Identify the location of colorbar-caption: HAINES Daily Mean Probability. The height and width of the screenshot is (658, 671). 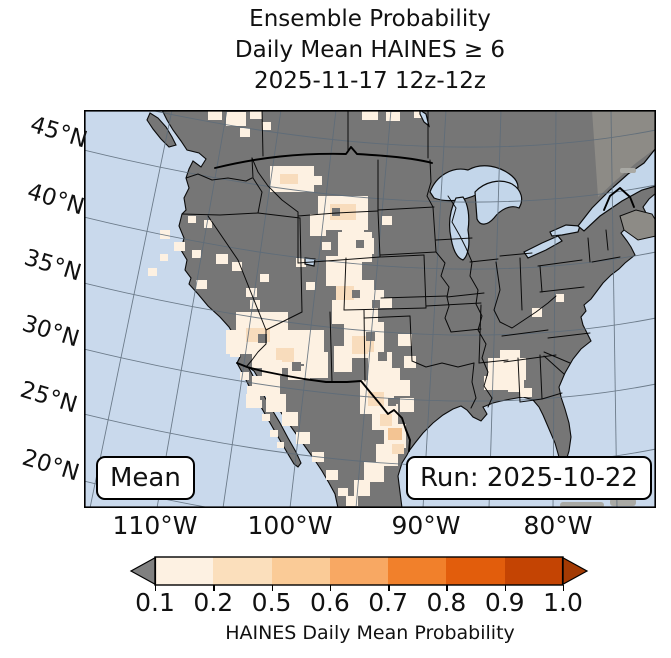
(370, 633).